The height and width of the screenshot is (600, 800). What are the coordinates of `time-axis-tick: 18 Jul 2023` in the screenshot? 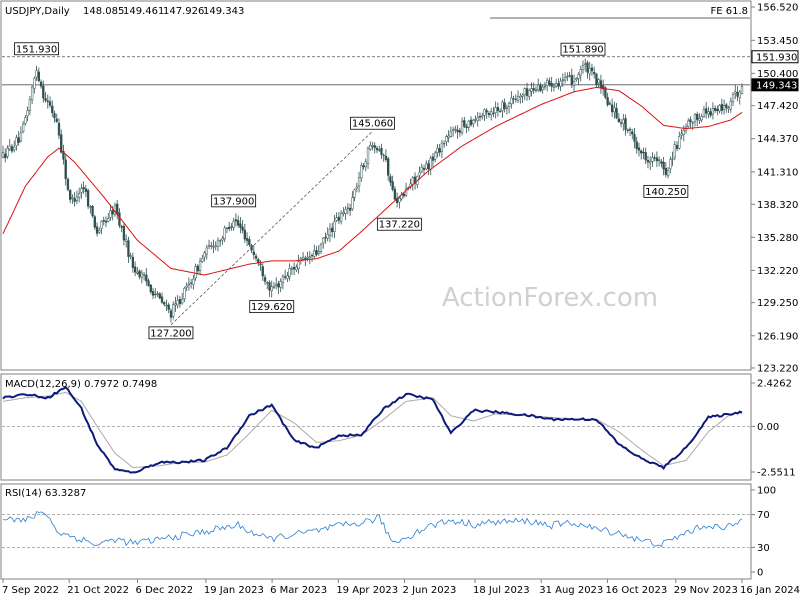 It's located at (501, 590).